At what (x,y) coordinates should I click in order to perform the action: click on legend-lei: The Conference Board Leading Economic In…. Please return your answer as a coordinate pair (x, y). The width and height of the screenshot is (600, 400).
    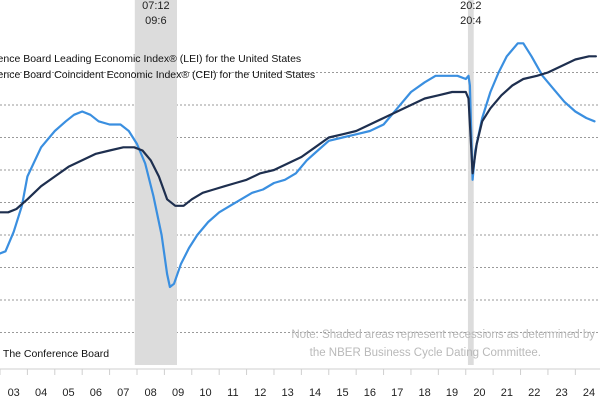
    Looking at the image, I should click on (150, 59).